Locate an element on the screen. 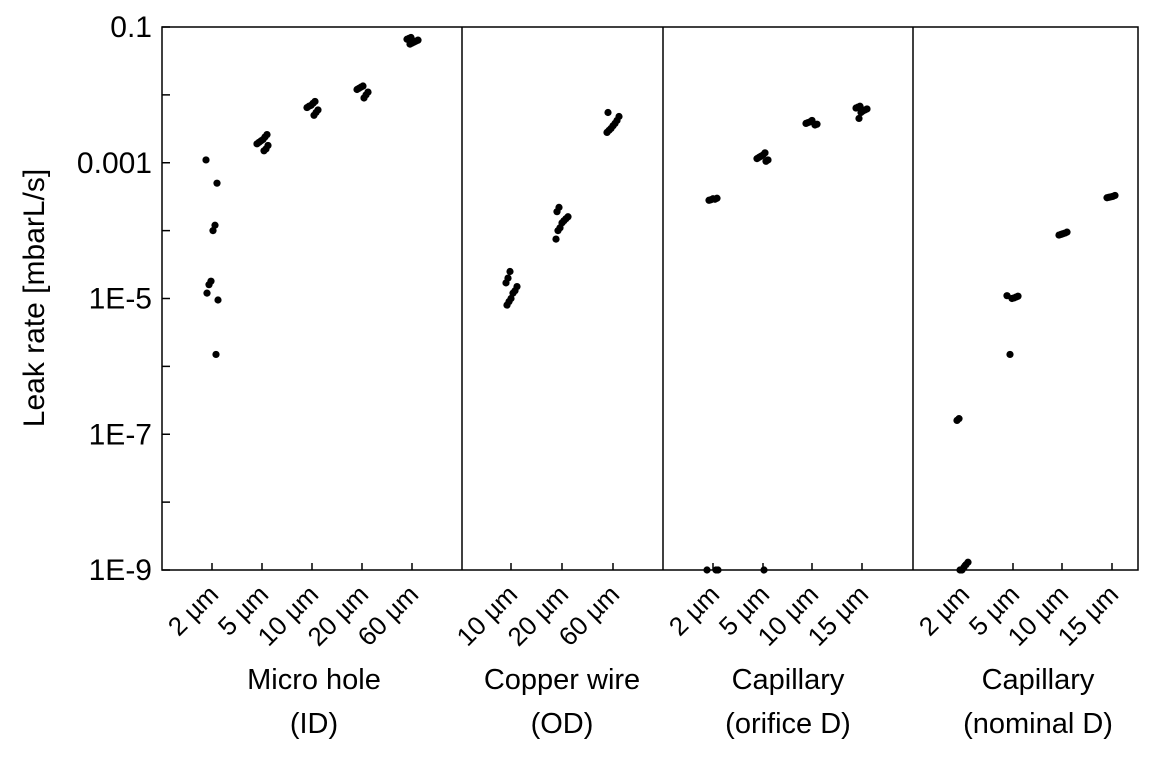  group-label-line2: (orifice D) is located at coordinates (788, 724).